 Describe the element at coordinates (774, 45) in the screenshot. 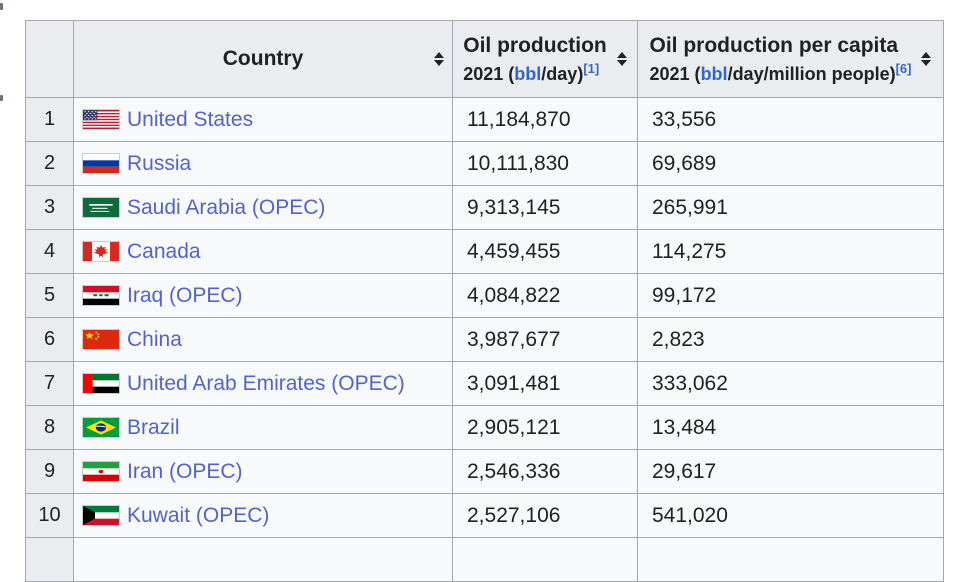

I see `per-capita-header-title: Oil production per capita` at that location.